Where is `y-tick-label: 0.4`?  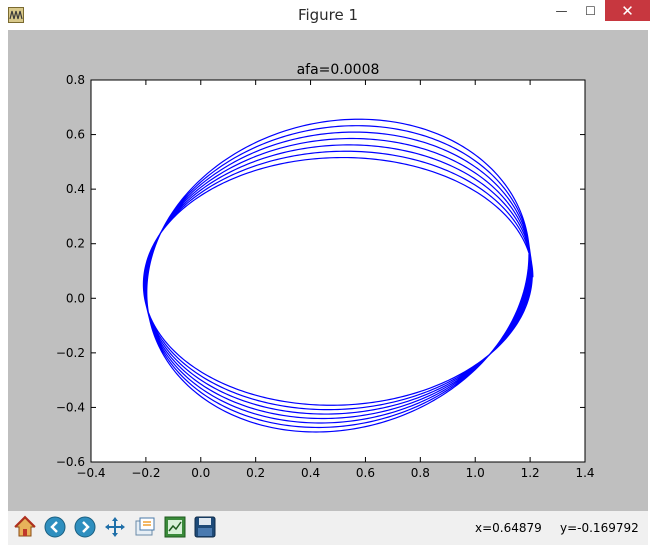 y-tick-label: 0.4 is located at coordinates (75, 189).